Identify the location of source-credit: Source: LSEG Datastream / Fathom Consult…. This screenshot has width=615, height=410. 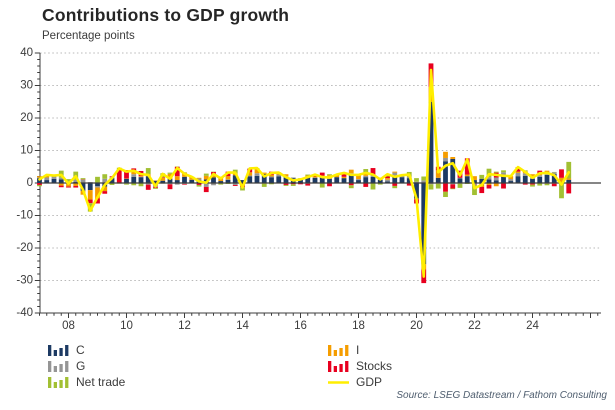
(501, 395).